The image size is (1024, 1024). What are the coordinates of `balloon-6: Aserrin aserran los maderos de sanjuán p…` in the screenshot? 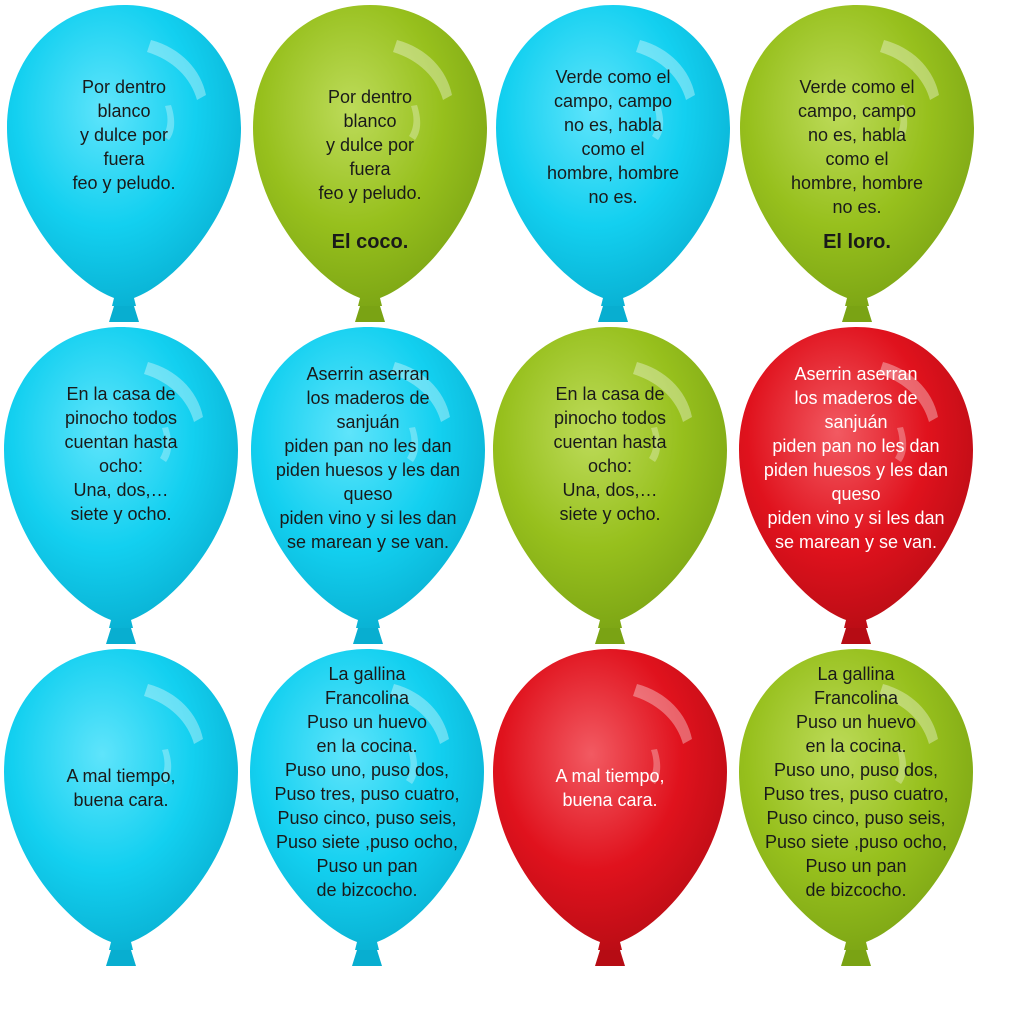 It's located at (368, 487).